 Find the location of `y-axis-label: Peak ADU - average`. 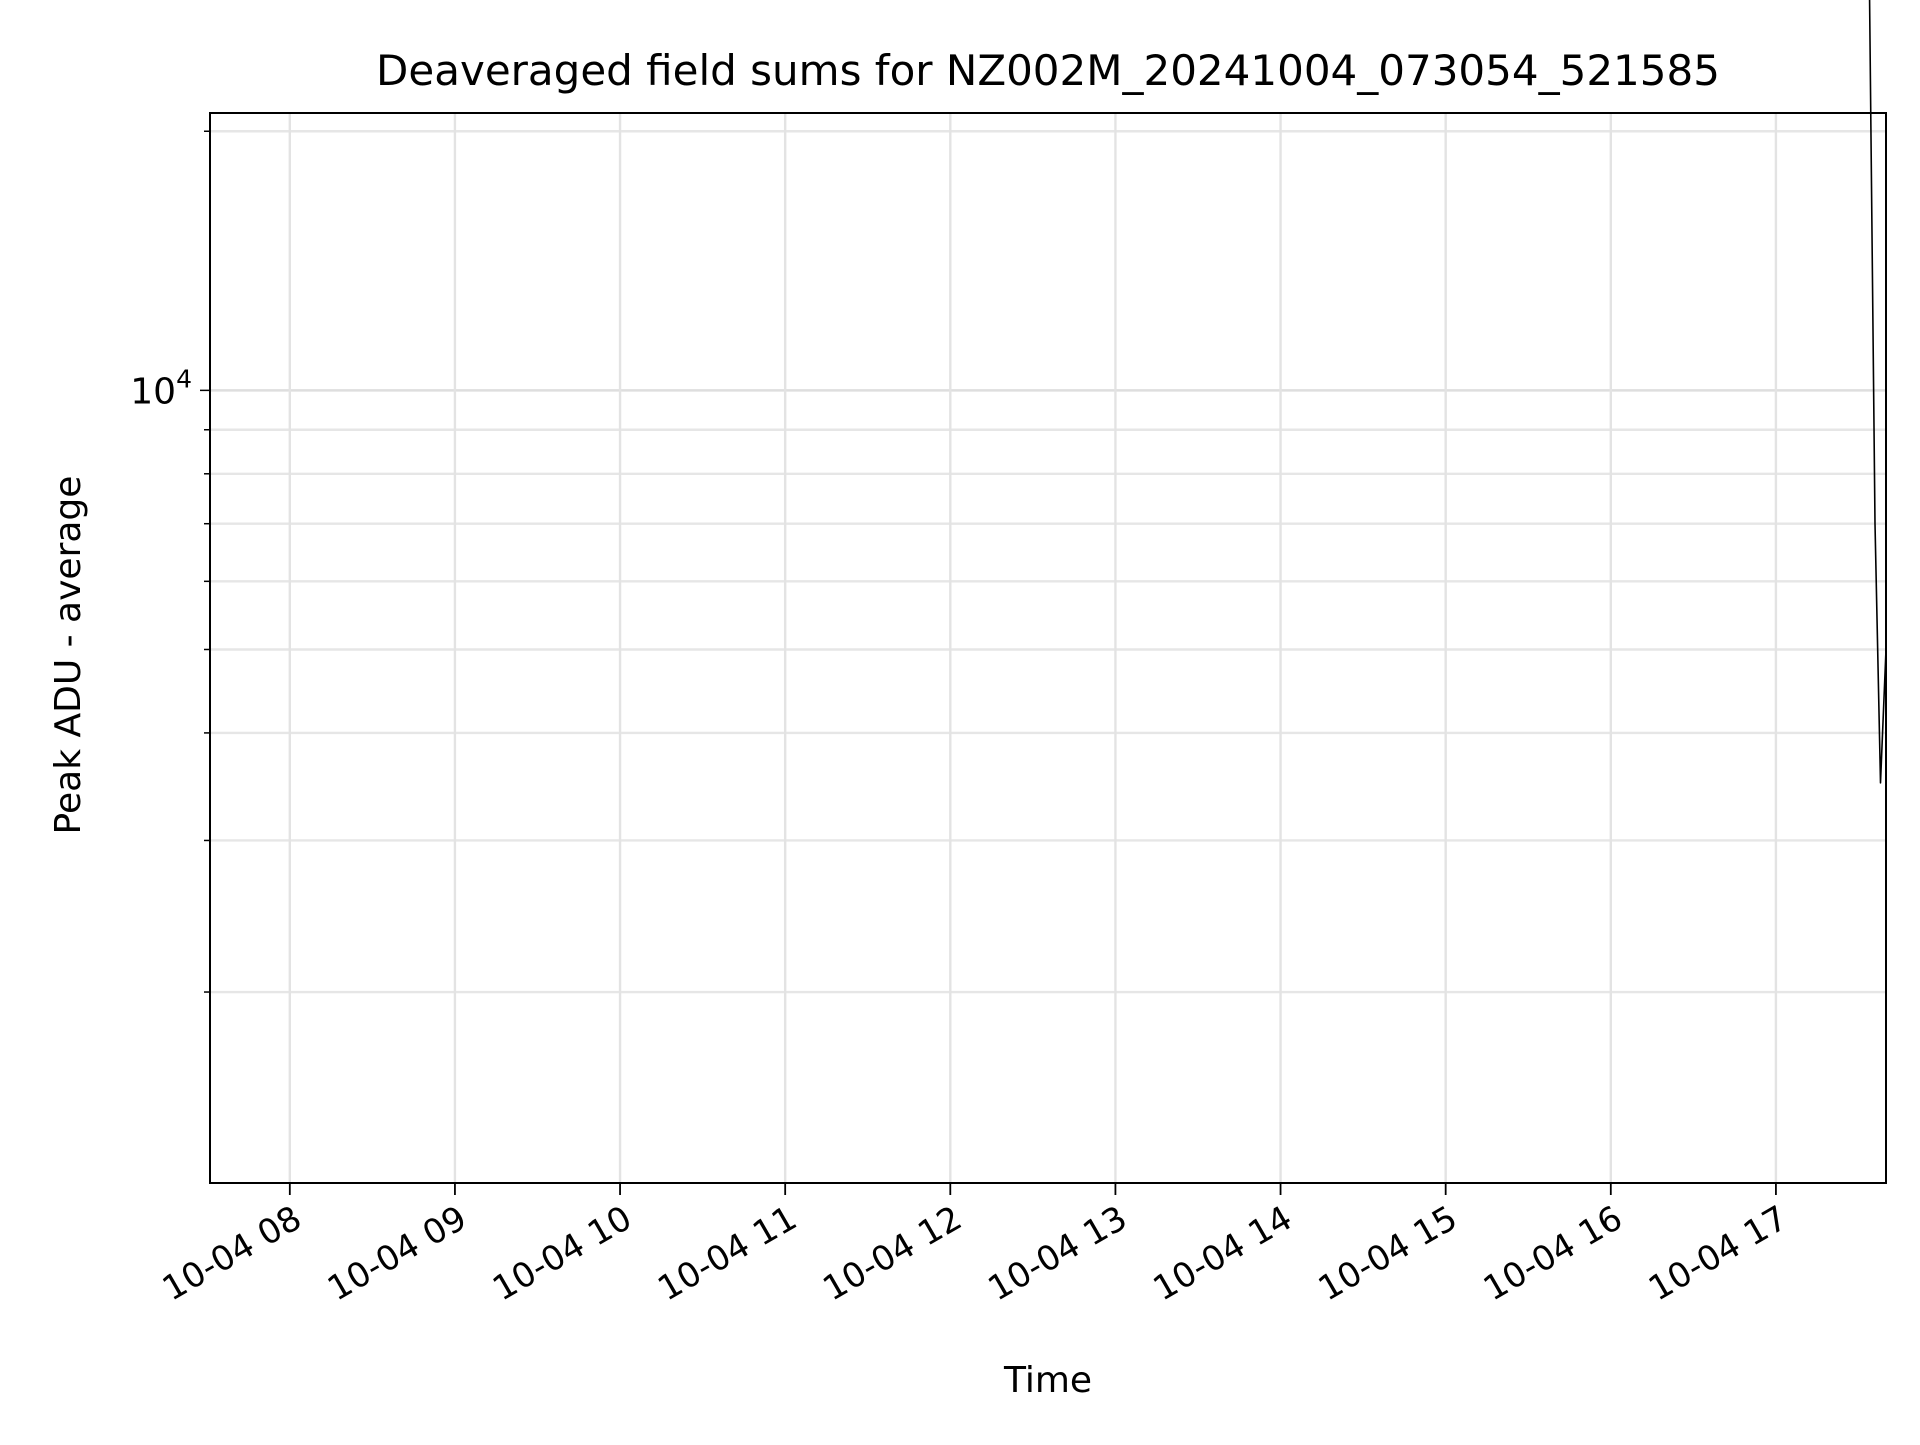

y-axis-label: Peak ADU - average is located at coordinates (68, 655).